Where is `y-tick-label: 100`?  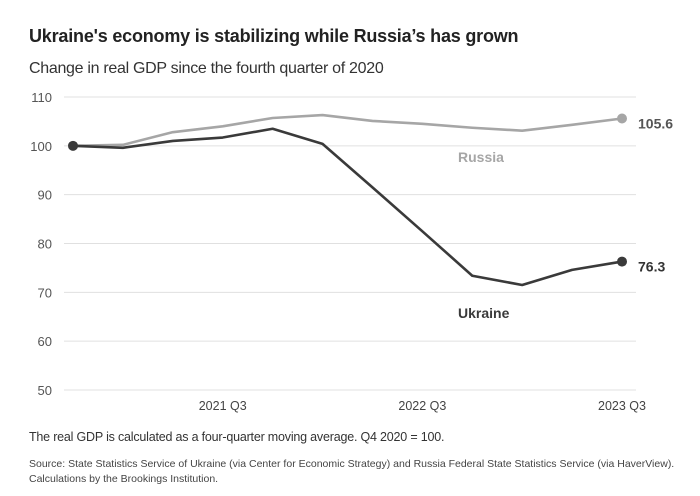
y-tick-label: 100 is located at coordinates (41, 146).